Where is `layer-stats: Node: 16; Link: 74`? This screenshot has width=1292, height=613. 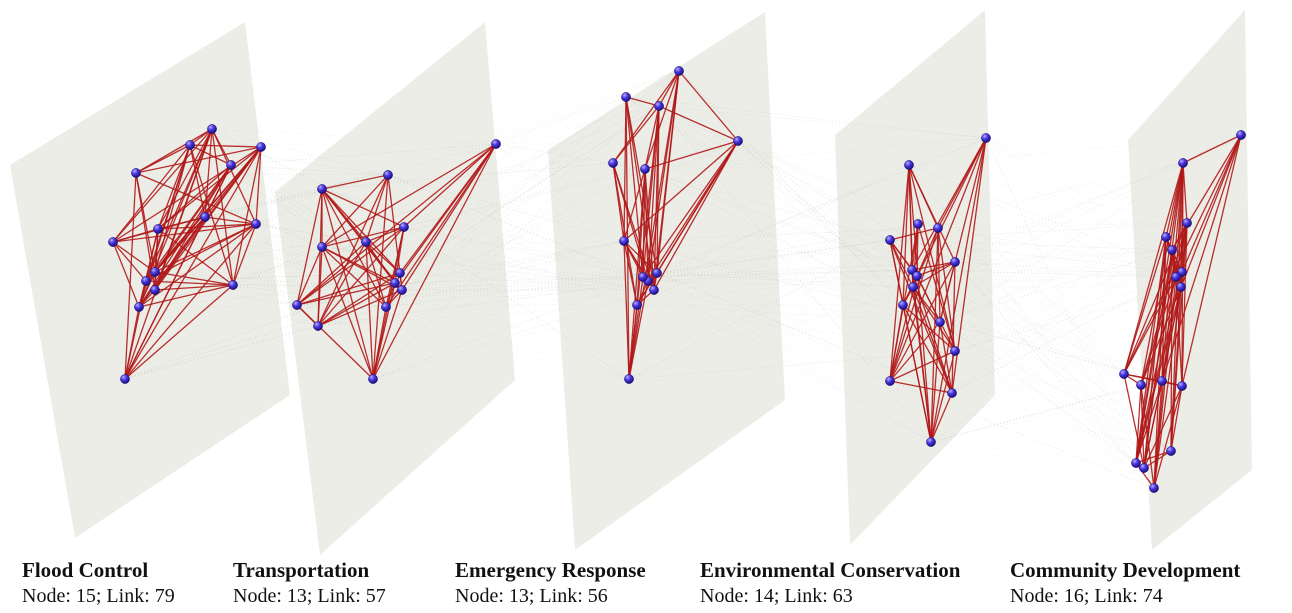 layer-stats: Node: 16; Link: 74 is located at coordinates (1086, 596).